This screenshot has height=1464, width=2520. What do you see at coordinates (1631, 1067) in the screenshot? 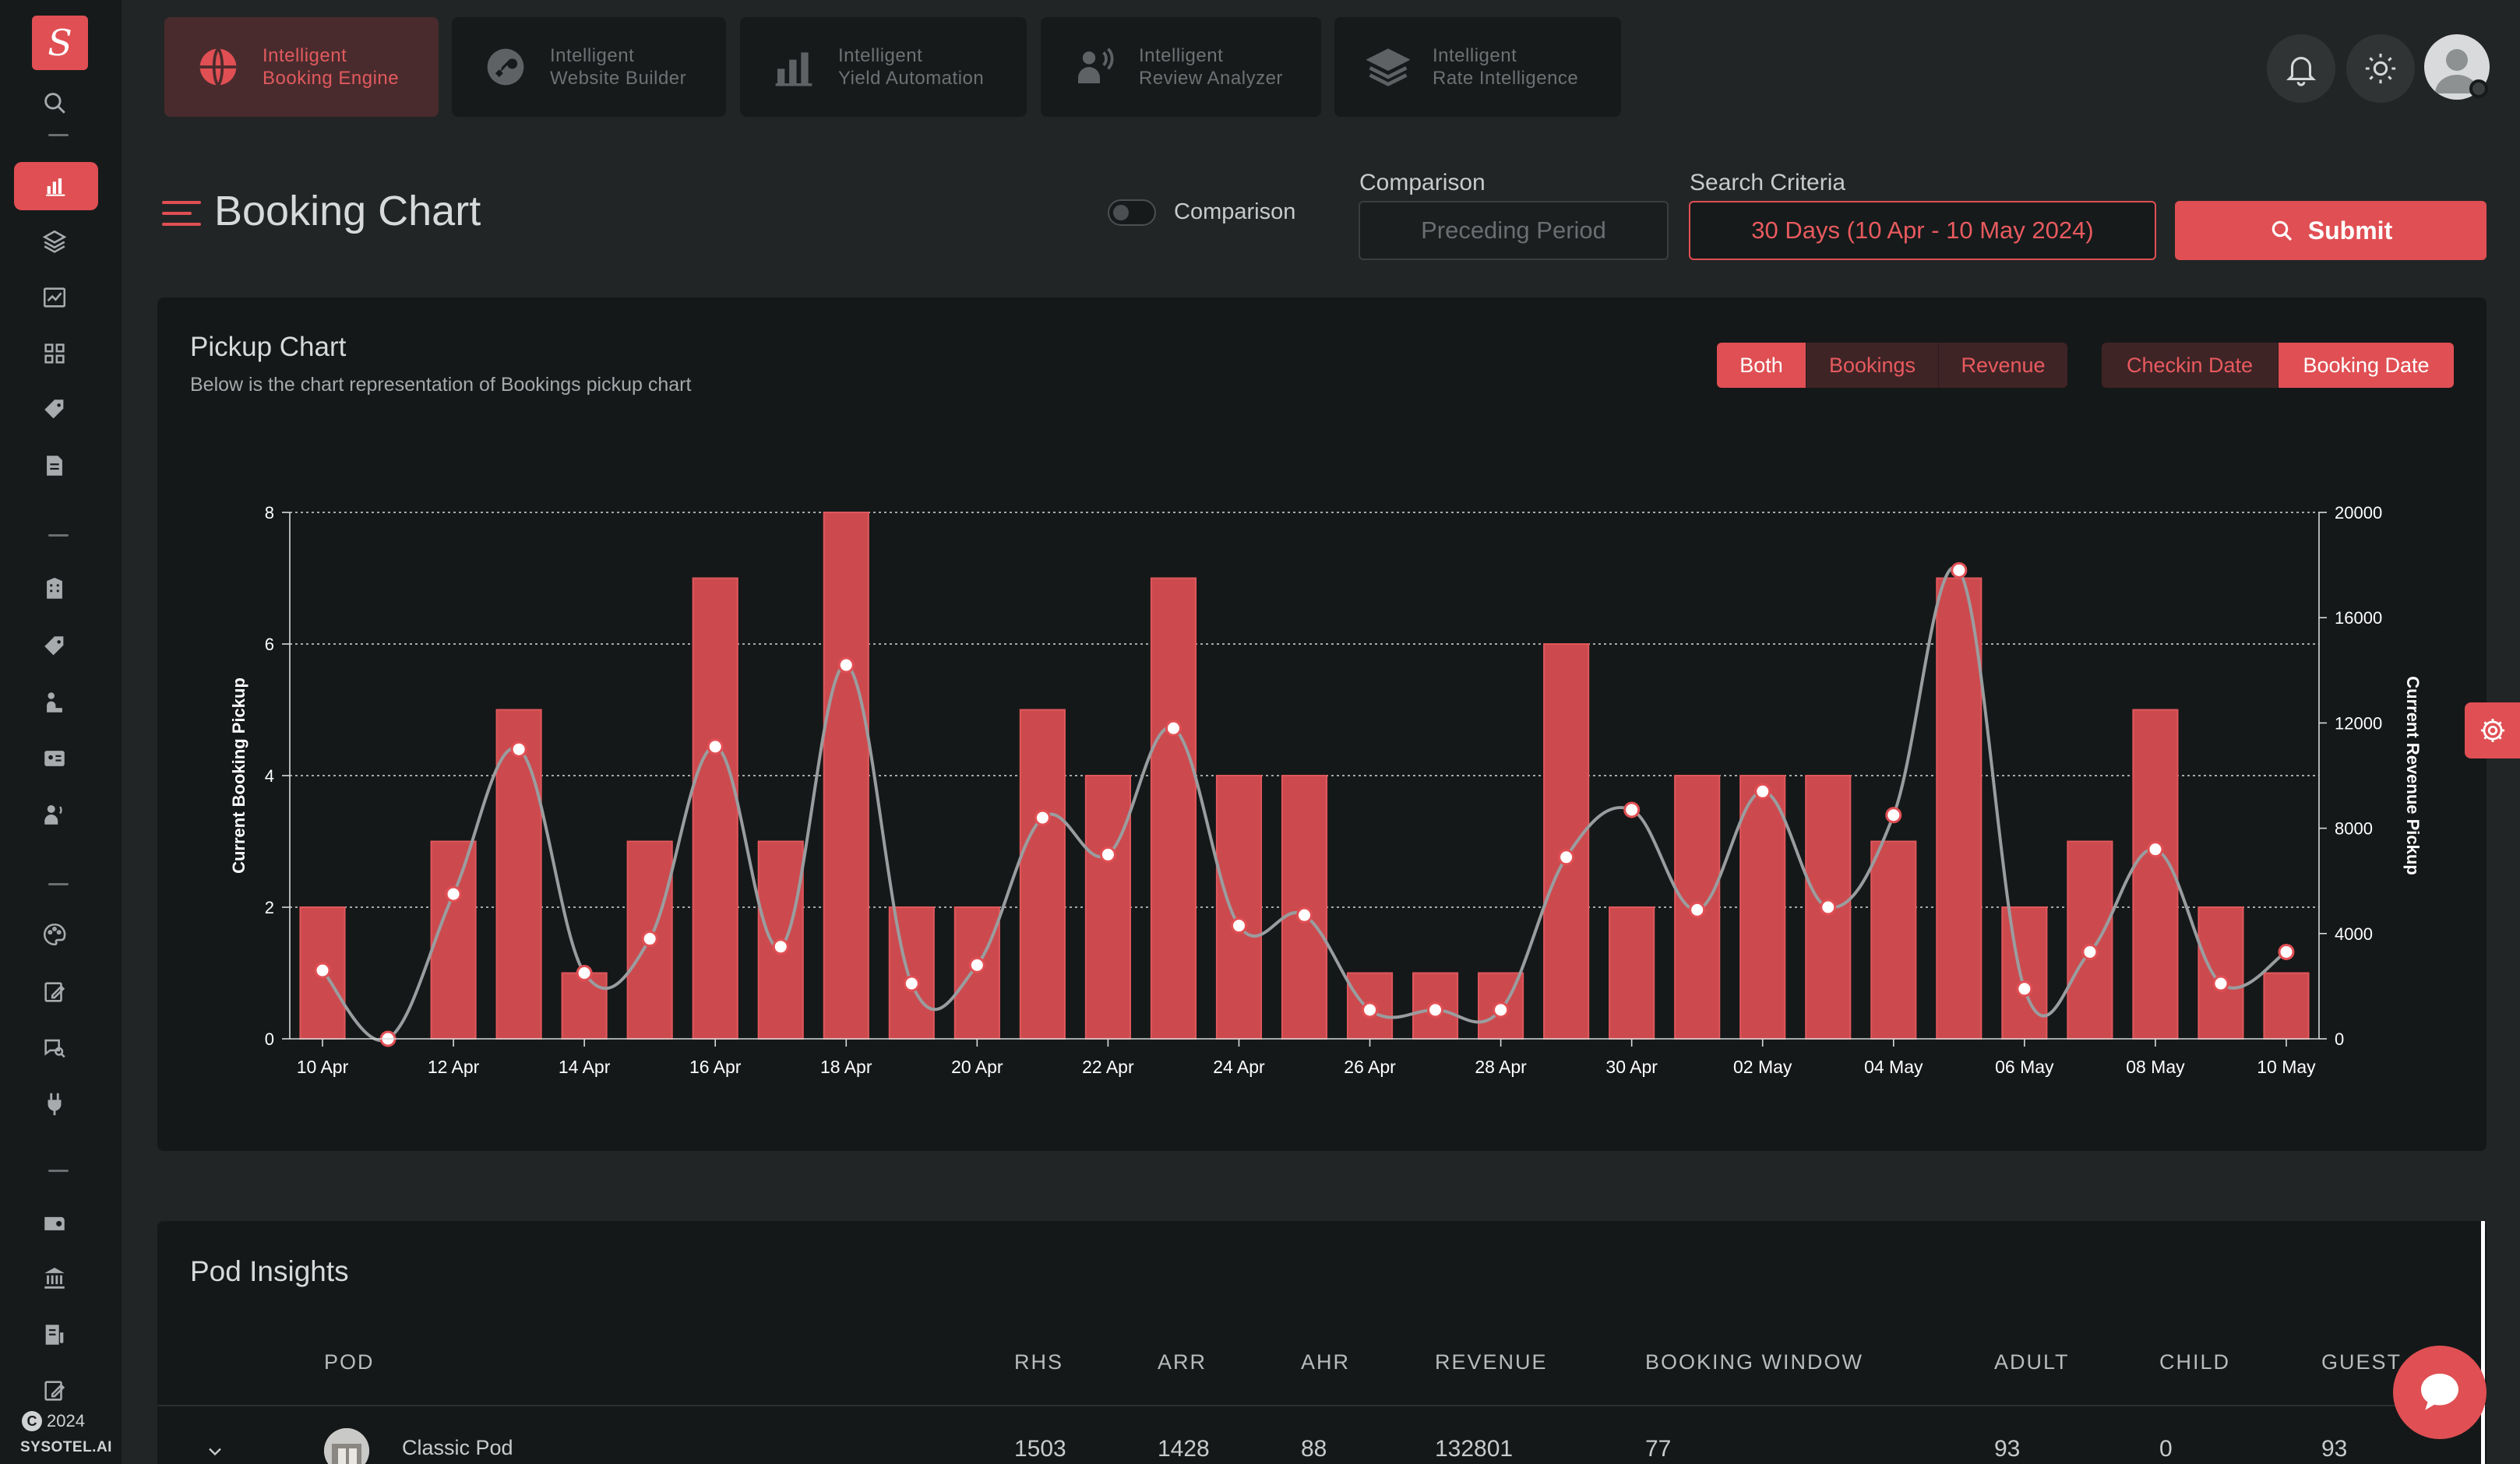
I see `x-tick-label: 30 Apr` at bounding box center [1631, 1067].